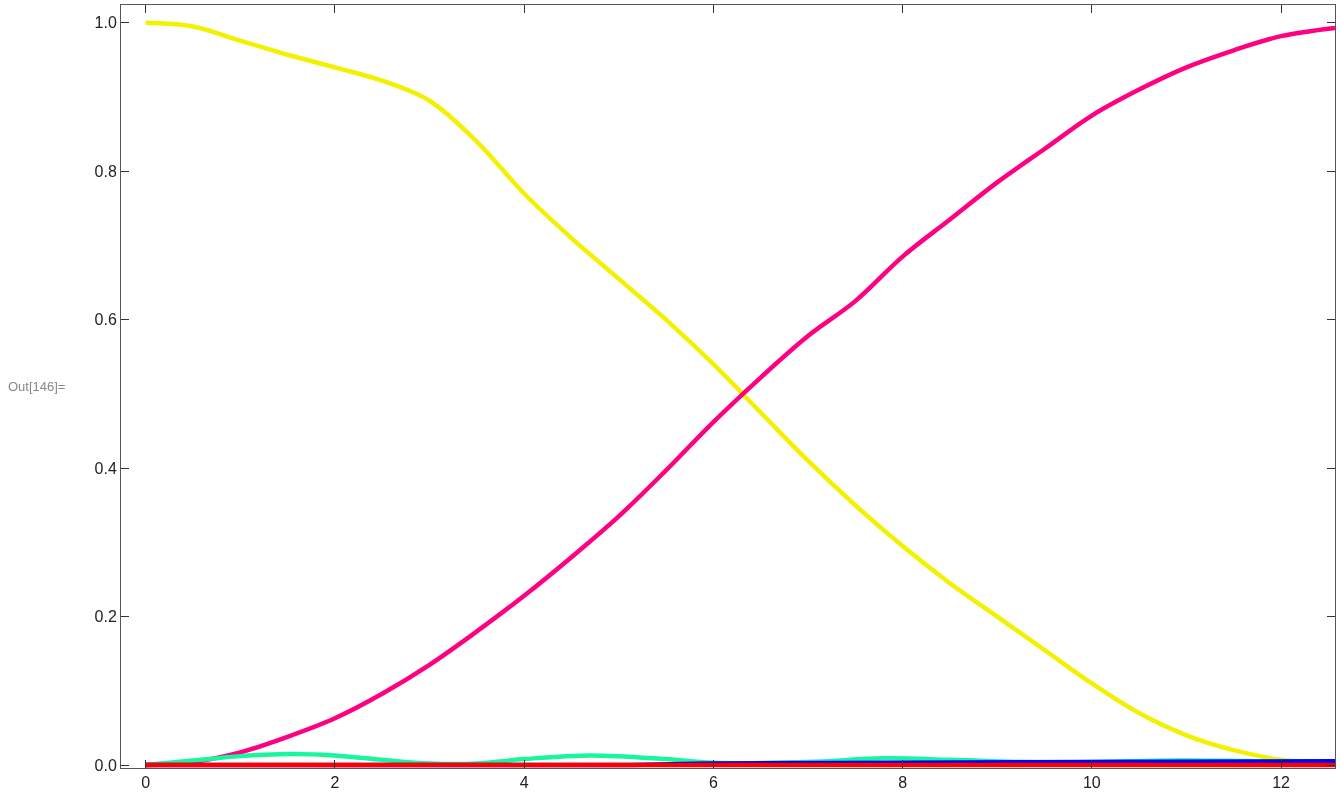  I want to click on y-tick-label: 1.0, so click(105, 23).